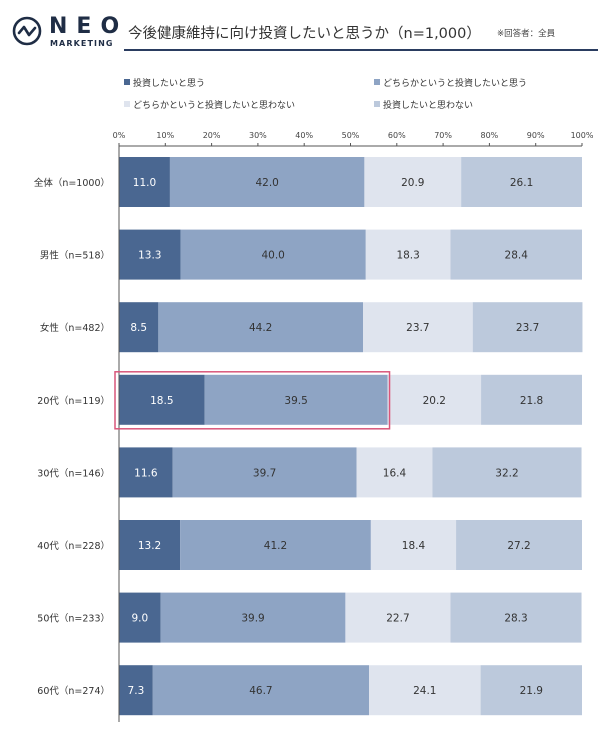  What do you see at coordinates (351, 135) in the screenshot?
I see `x-tick-label-5: 50%` at bounding box center [351, 135].